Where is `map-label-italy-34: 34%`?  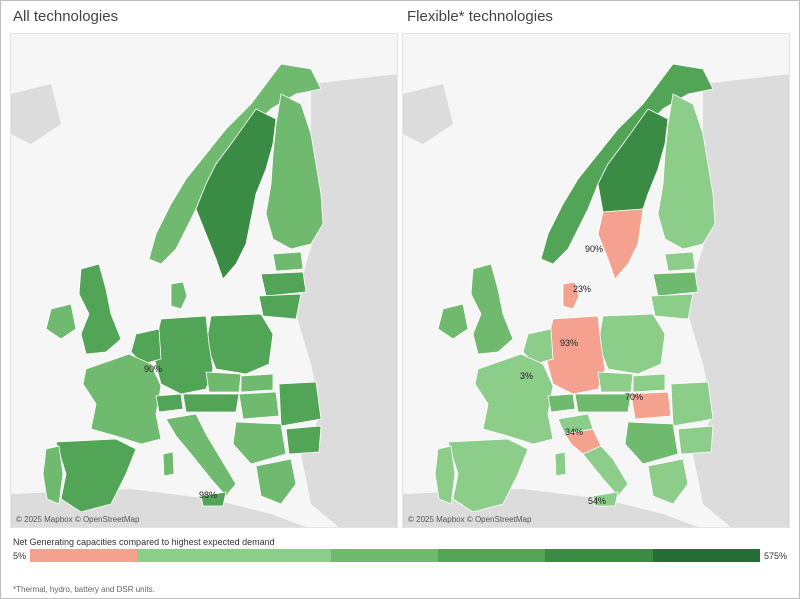
map-label-italy-34: 34% is located at coordinates (574, 432).